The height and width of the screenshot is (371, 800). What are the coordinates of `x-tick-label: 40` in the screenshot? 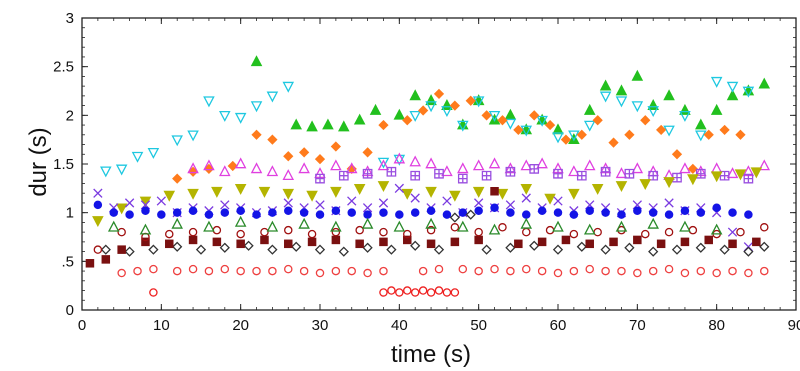 It's located at (399, 325).